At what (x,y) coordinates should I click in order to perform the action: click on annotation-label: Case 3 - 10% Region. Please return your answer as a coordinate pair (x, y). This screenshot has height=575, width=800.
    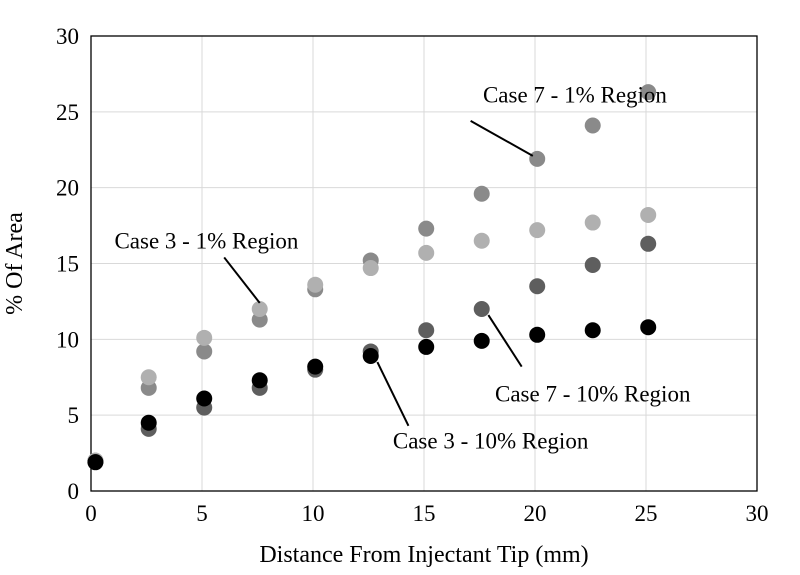
    Looking at the image, I should click on (491, 441).